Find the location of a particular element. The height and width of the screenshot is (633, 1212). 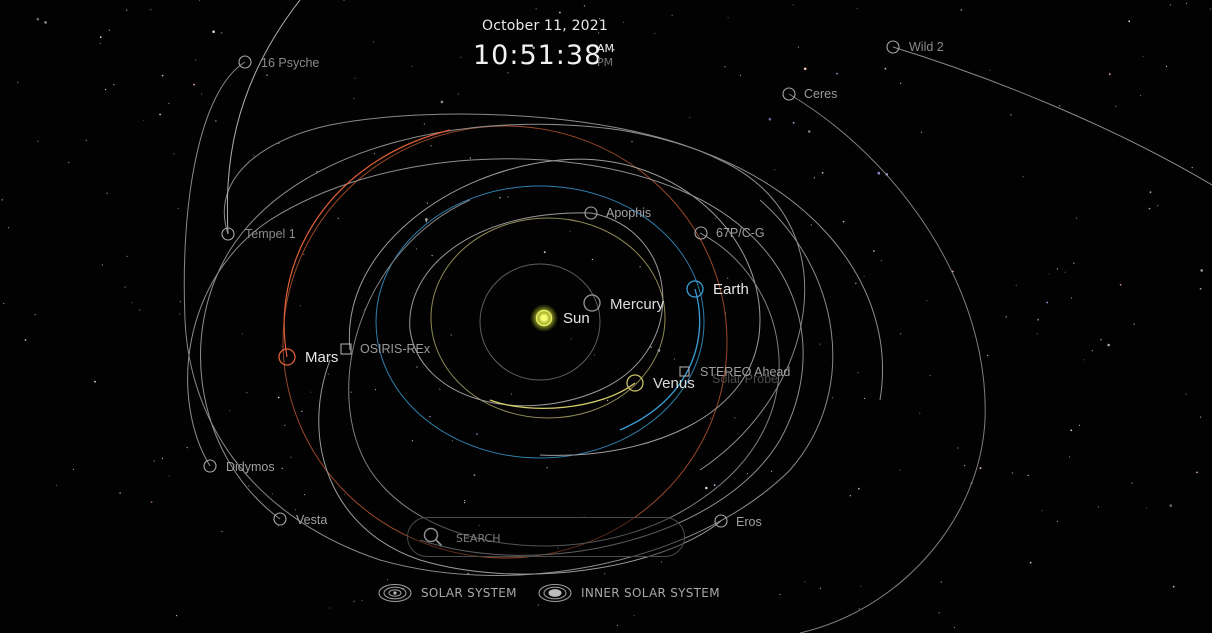

mercury-marker is located at coordinates (592, 303).